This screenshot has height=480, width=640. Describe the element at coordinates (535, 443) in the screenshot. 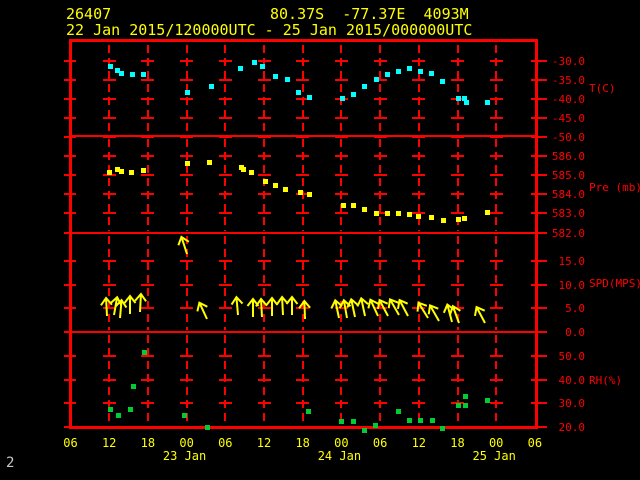

I see `x-hour-label: 06` at that location.